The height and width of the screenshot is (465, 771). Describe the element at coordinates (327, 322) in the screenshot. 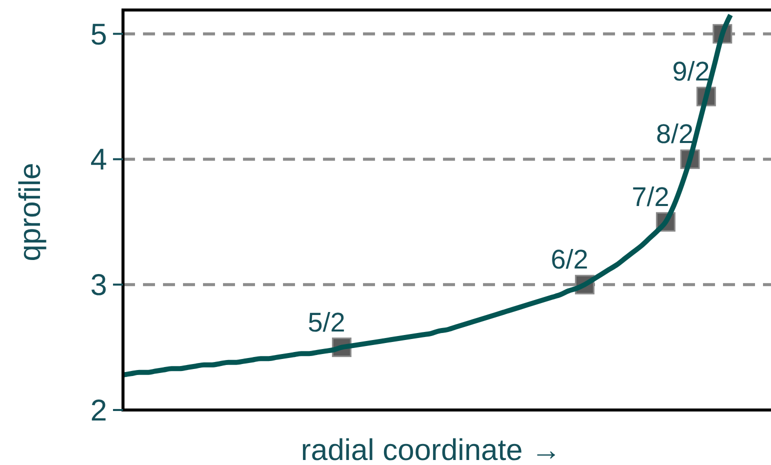

I see `data-label: 5/2` at that location.